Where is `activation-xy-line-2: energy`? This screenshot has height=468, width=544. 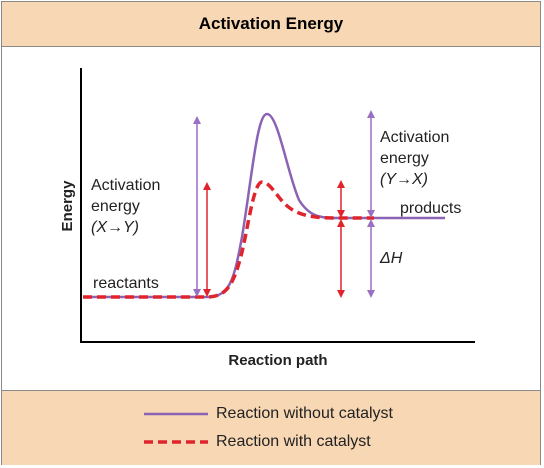
activation-xy-line-2: energy is located at coordinates (115, 206).